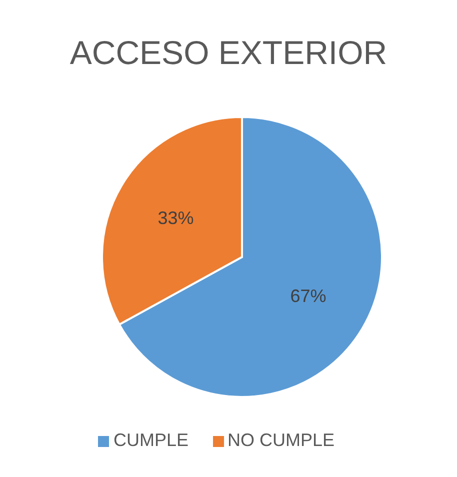 This screenshot has width=457, height=477. Describe the element at coordinates (150, 440) in the screenshot. I see `legend-label: CUMPLE` at that location.